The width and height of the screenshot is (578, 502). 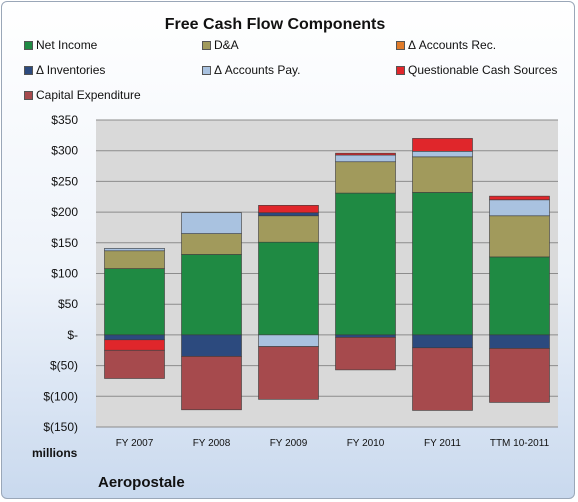 I want to click on legend-label-questionable: Questionable Cash Sources, so click(x=483, y=70).